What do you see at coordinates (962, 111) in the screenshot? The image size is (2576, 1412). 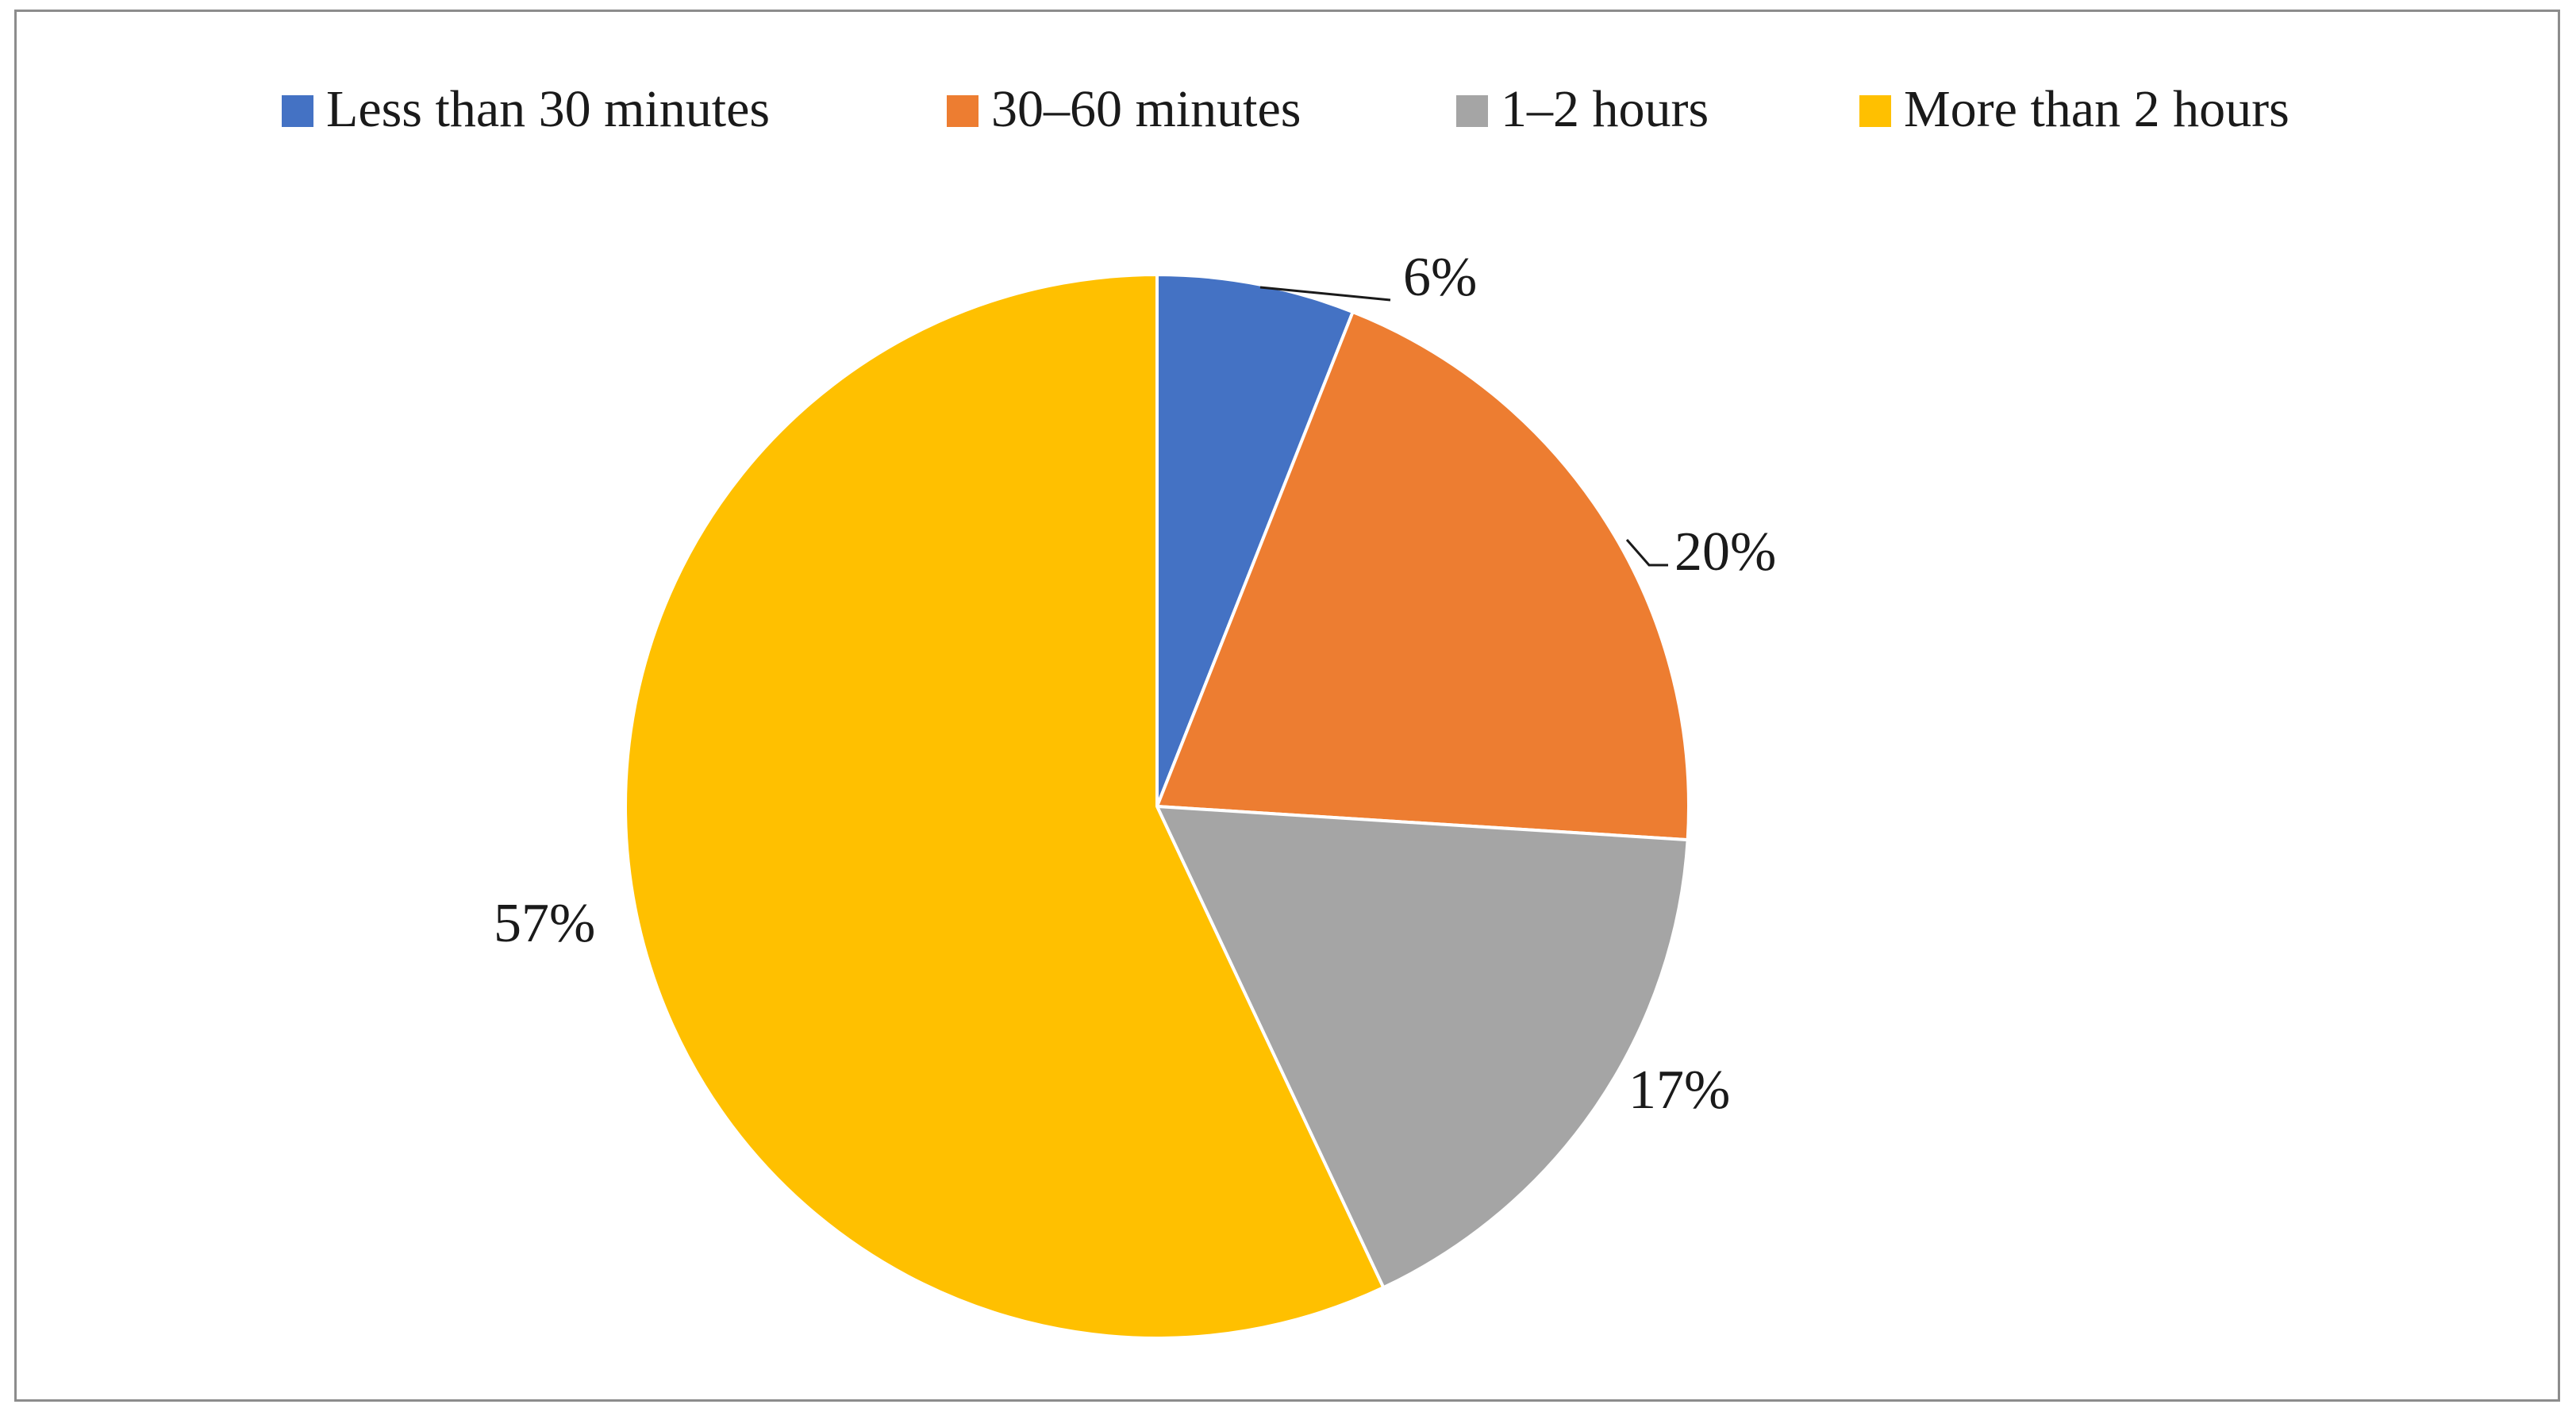 I see `legend-swatch-30-60-minutes` at bounding box center [962, 111].